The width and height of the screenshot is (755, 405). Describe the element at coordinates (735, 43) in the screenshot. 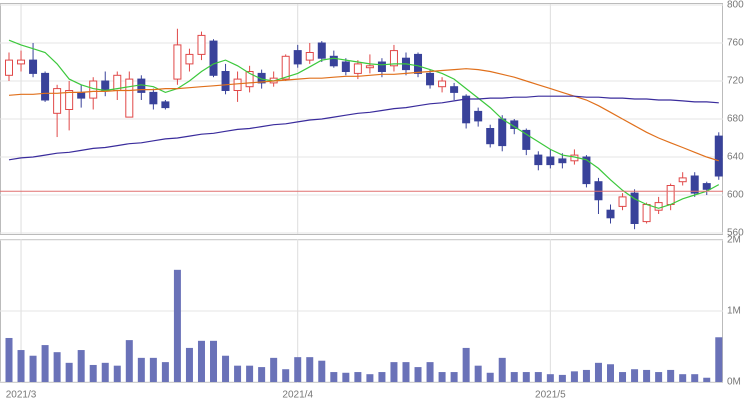

I see `y-tick-label: 760` at that location.